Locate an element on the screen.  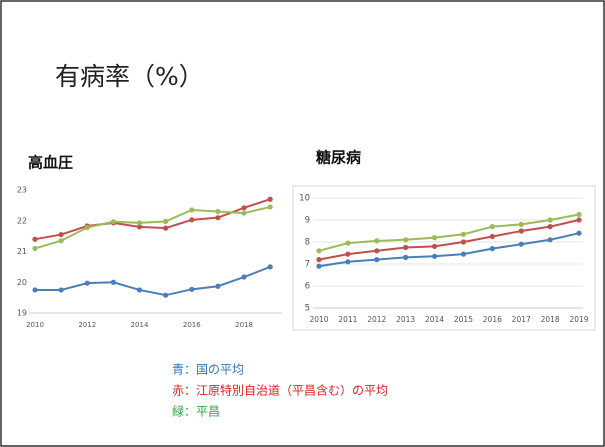
legend-note: 緑：平昌 is located at coordinates (196, 411).